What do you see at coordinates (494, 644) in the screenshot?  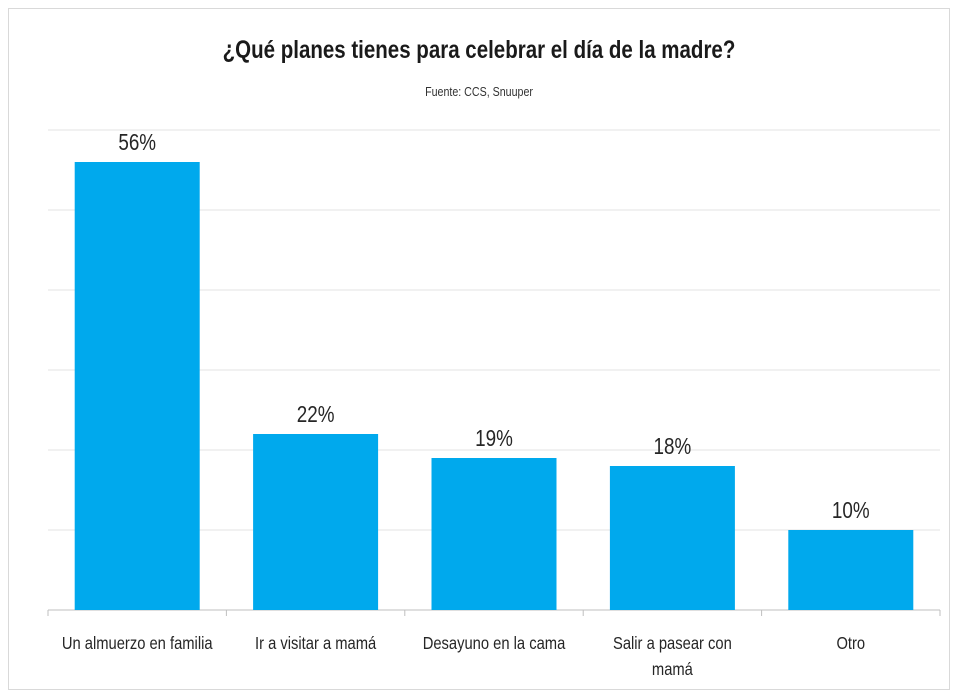 I see `x-tick-label: Desayuno en la cama` at bounding box center [494, 644].